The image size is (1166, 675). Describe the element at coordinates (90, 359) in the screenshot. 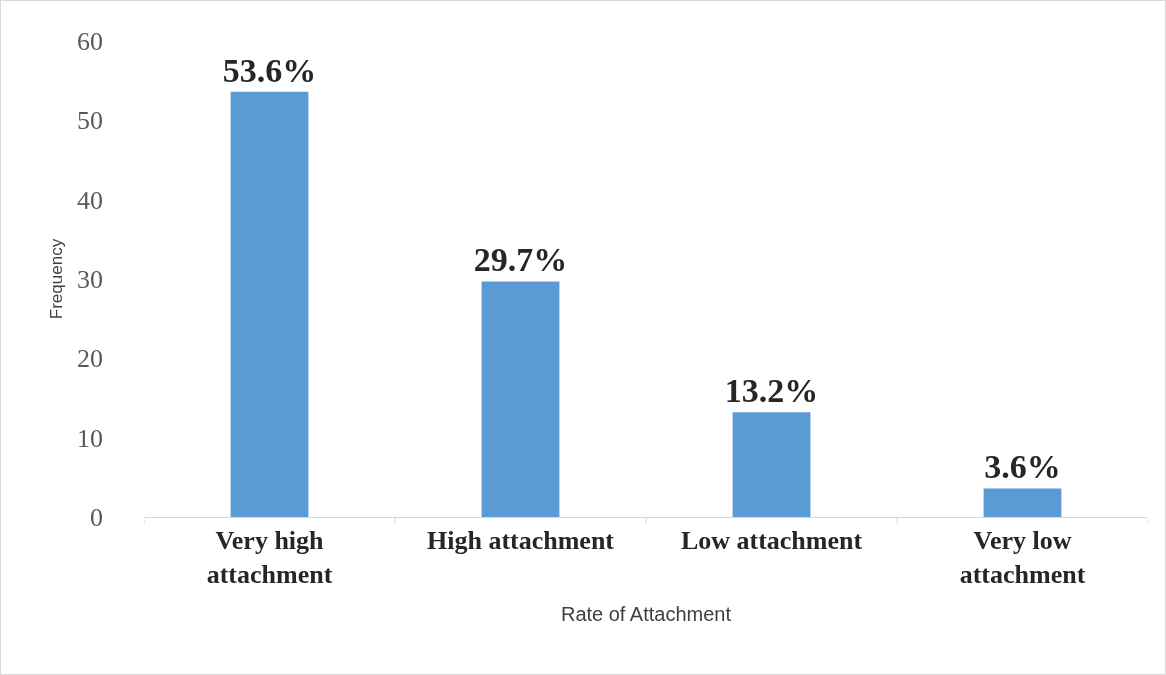

I see `y-tick-label: 20` at that location.